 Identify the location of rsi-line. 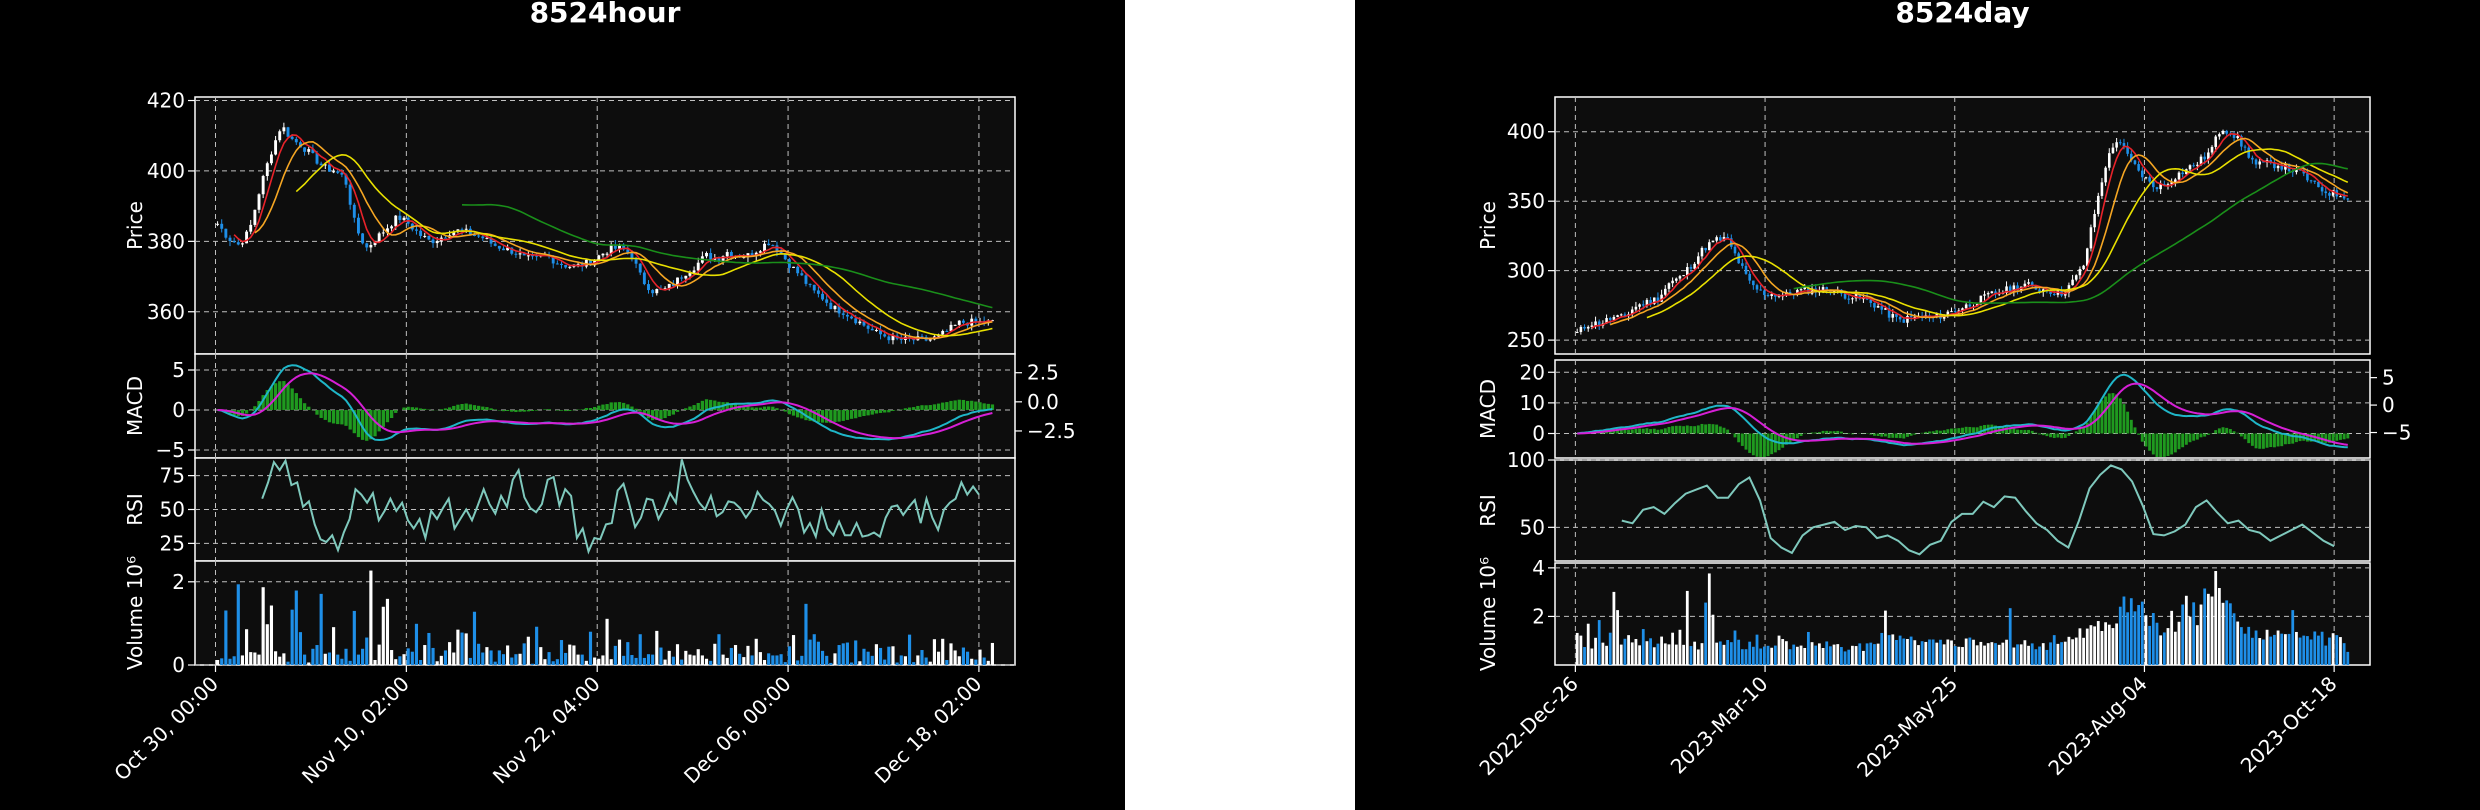
(1978, 510).